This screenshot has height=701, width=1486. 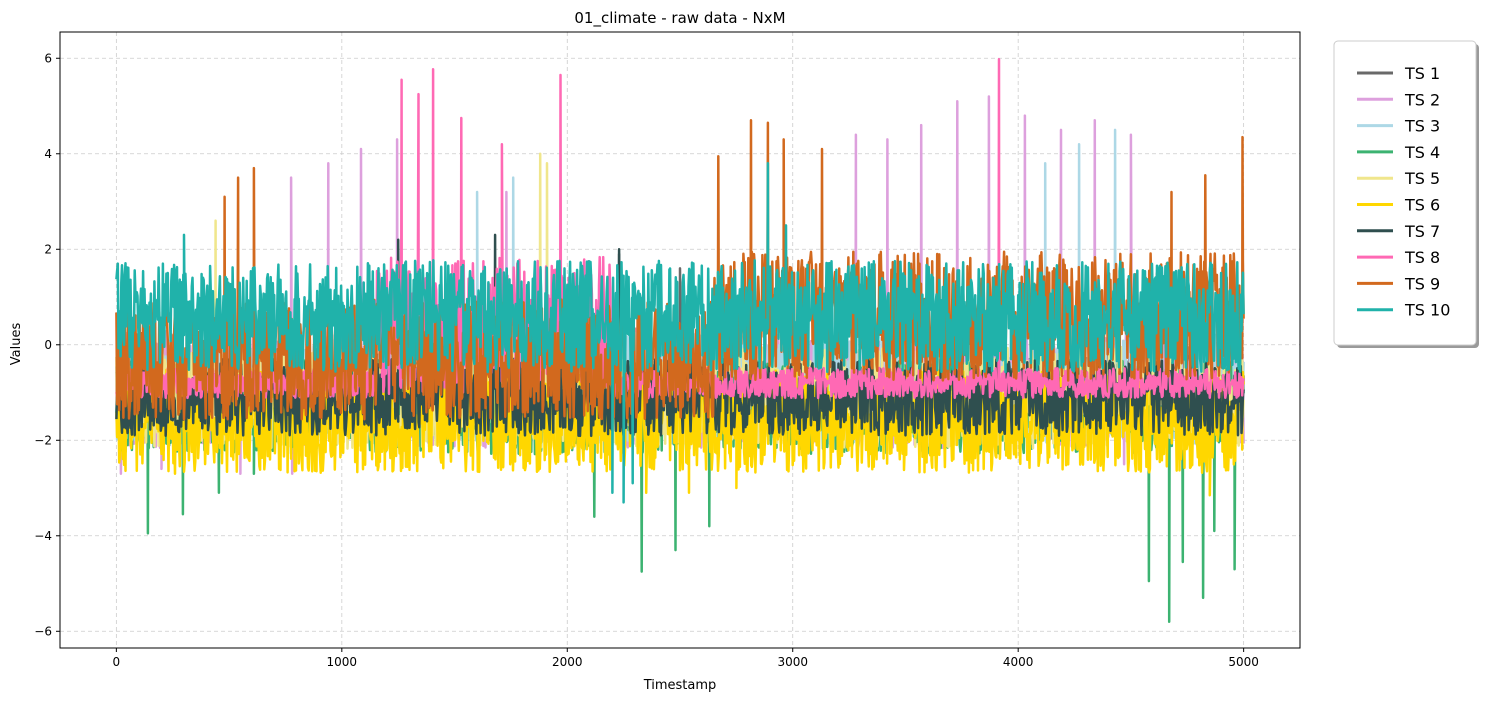 What do you see at coordinates (679, 18) in the screenshot?
I see `chart-title: 01_climate - raw data - NxM` at bounding box center [679, 18].